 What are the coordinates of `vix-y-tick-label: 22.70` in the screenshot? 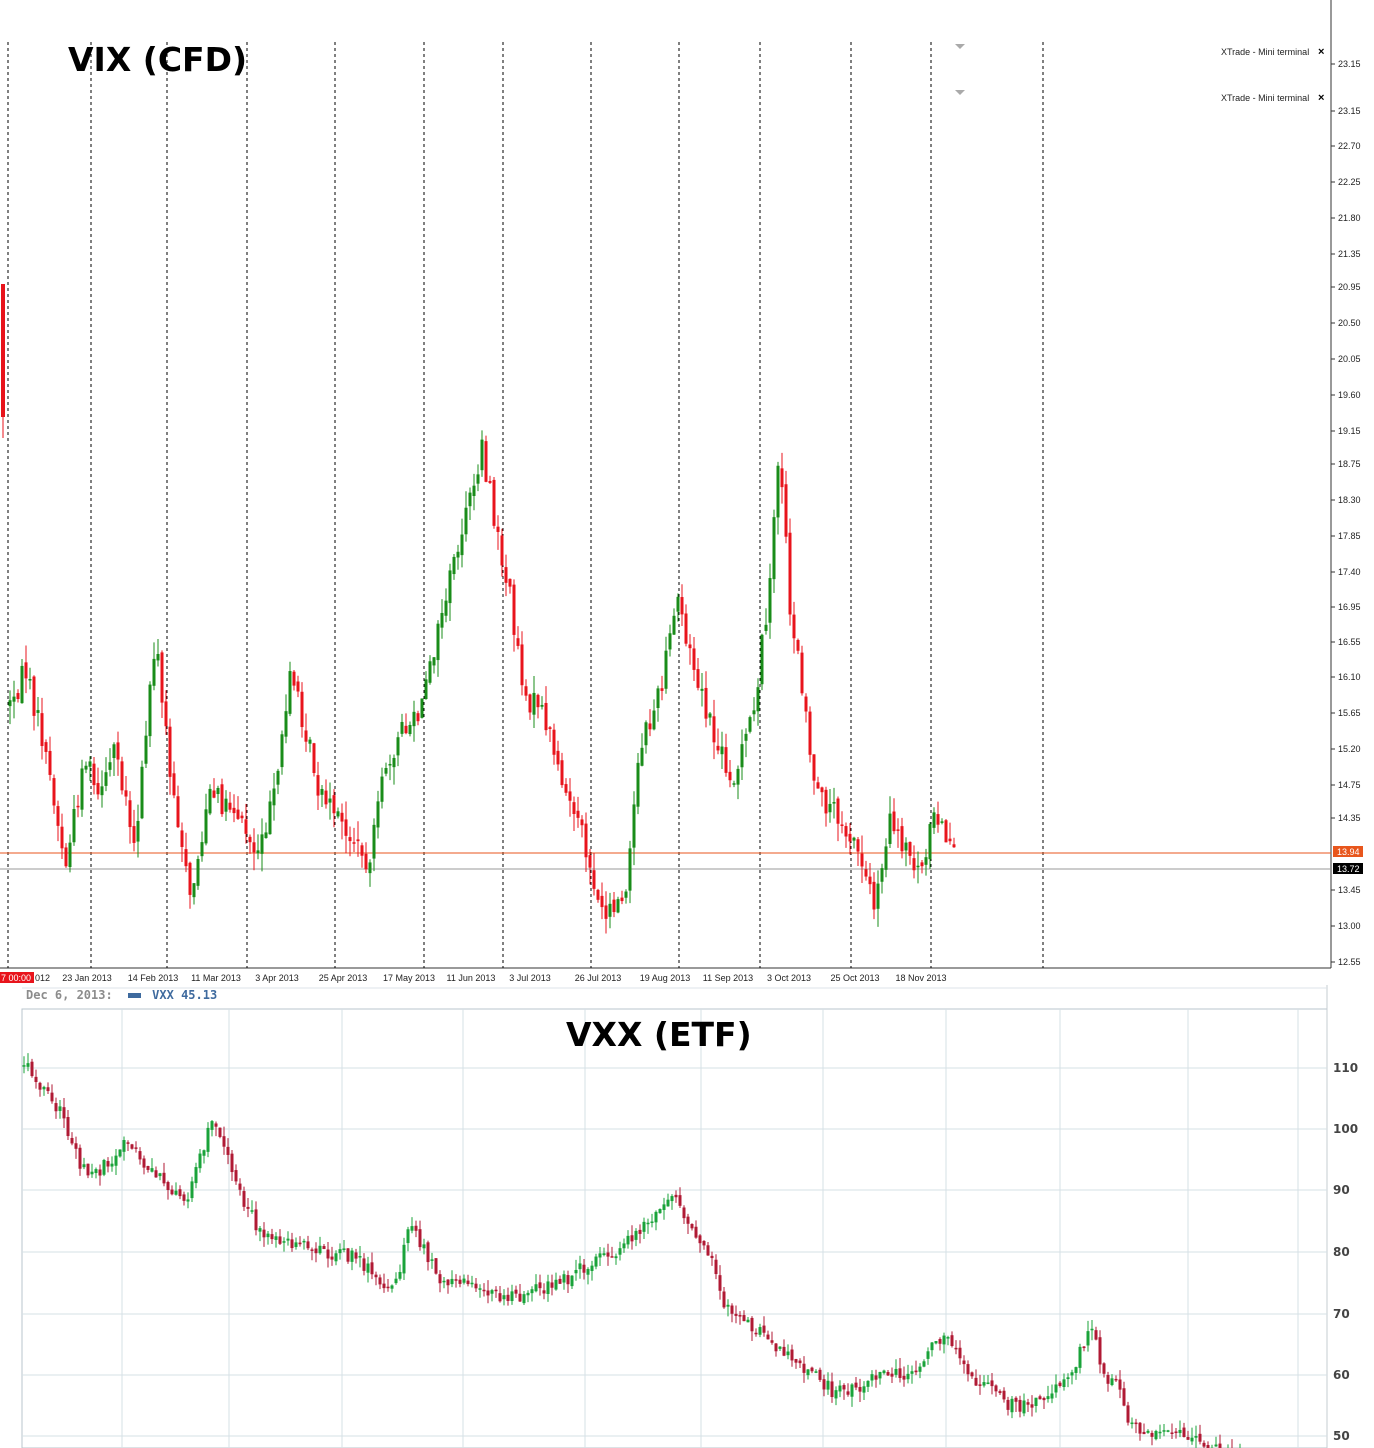 It's located at (1349, 146).